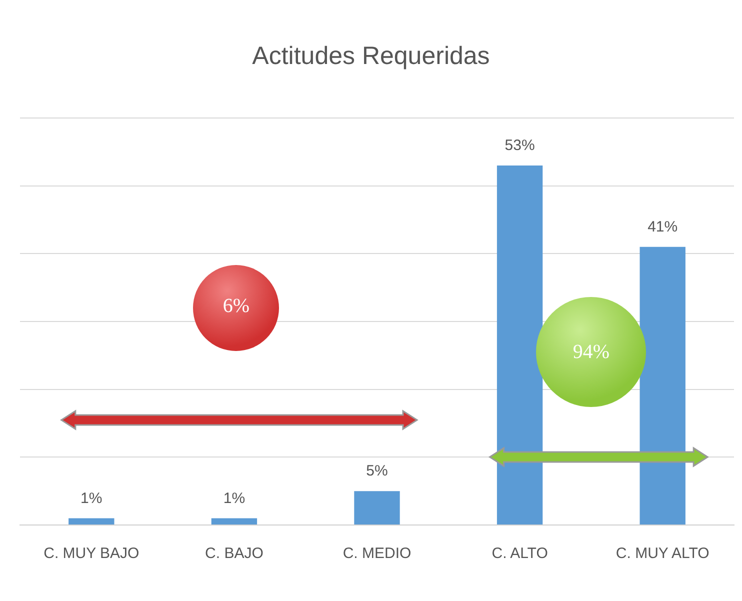 This screenshot has height=601, width=742. Describe the element at coordinates (371, 56) in the screenshot. I see `chart-title: Actitudes Requeridas` at that location.